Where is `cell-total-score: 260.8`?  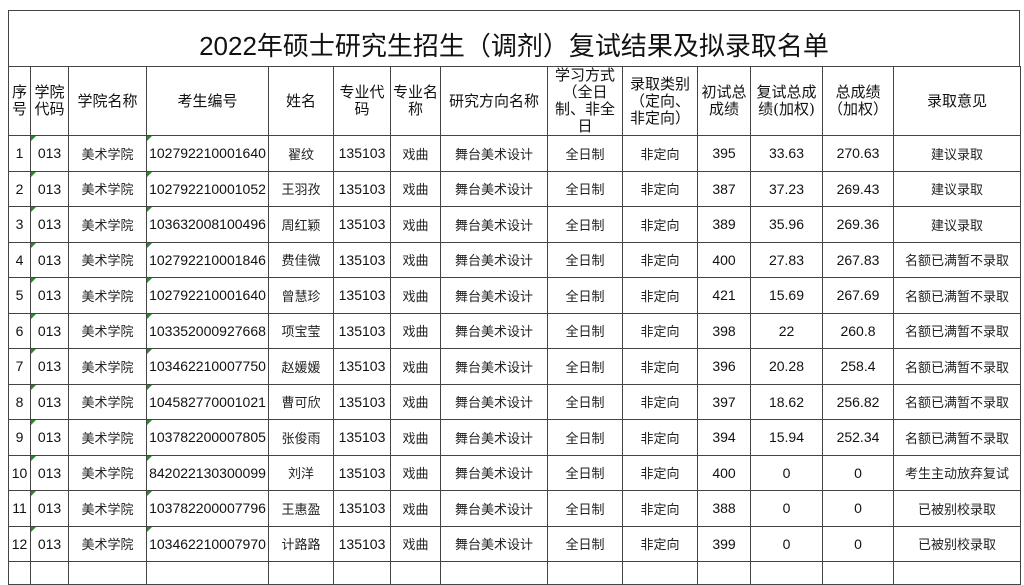
cell-total-score: 260.8 is located at coordinates (858, 330).